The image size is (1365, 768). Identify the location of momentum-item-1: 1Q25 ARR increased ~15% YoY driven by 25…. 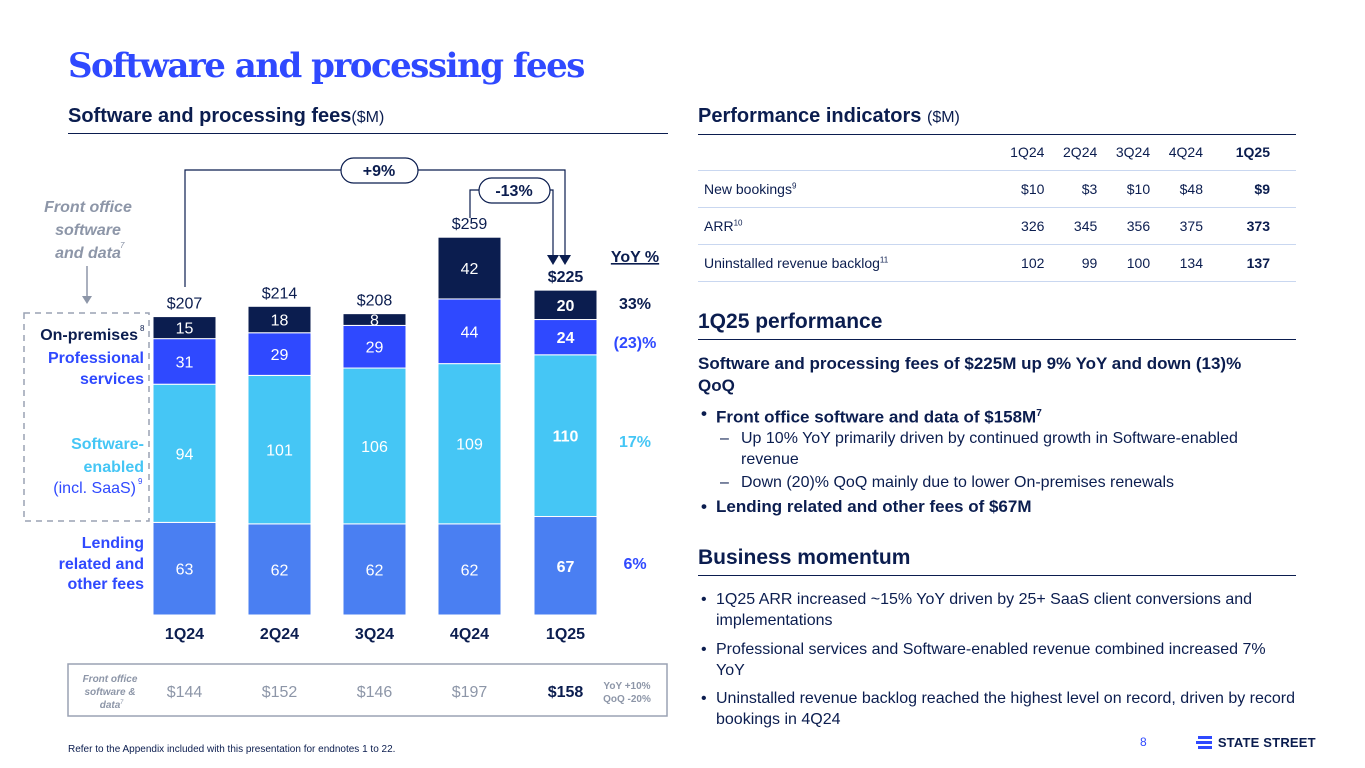
(984, 610).